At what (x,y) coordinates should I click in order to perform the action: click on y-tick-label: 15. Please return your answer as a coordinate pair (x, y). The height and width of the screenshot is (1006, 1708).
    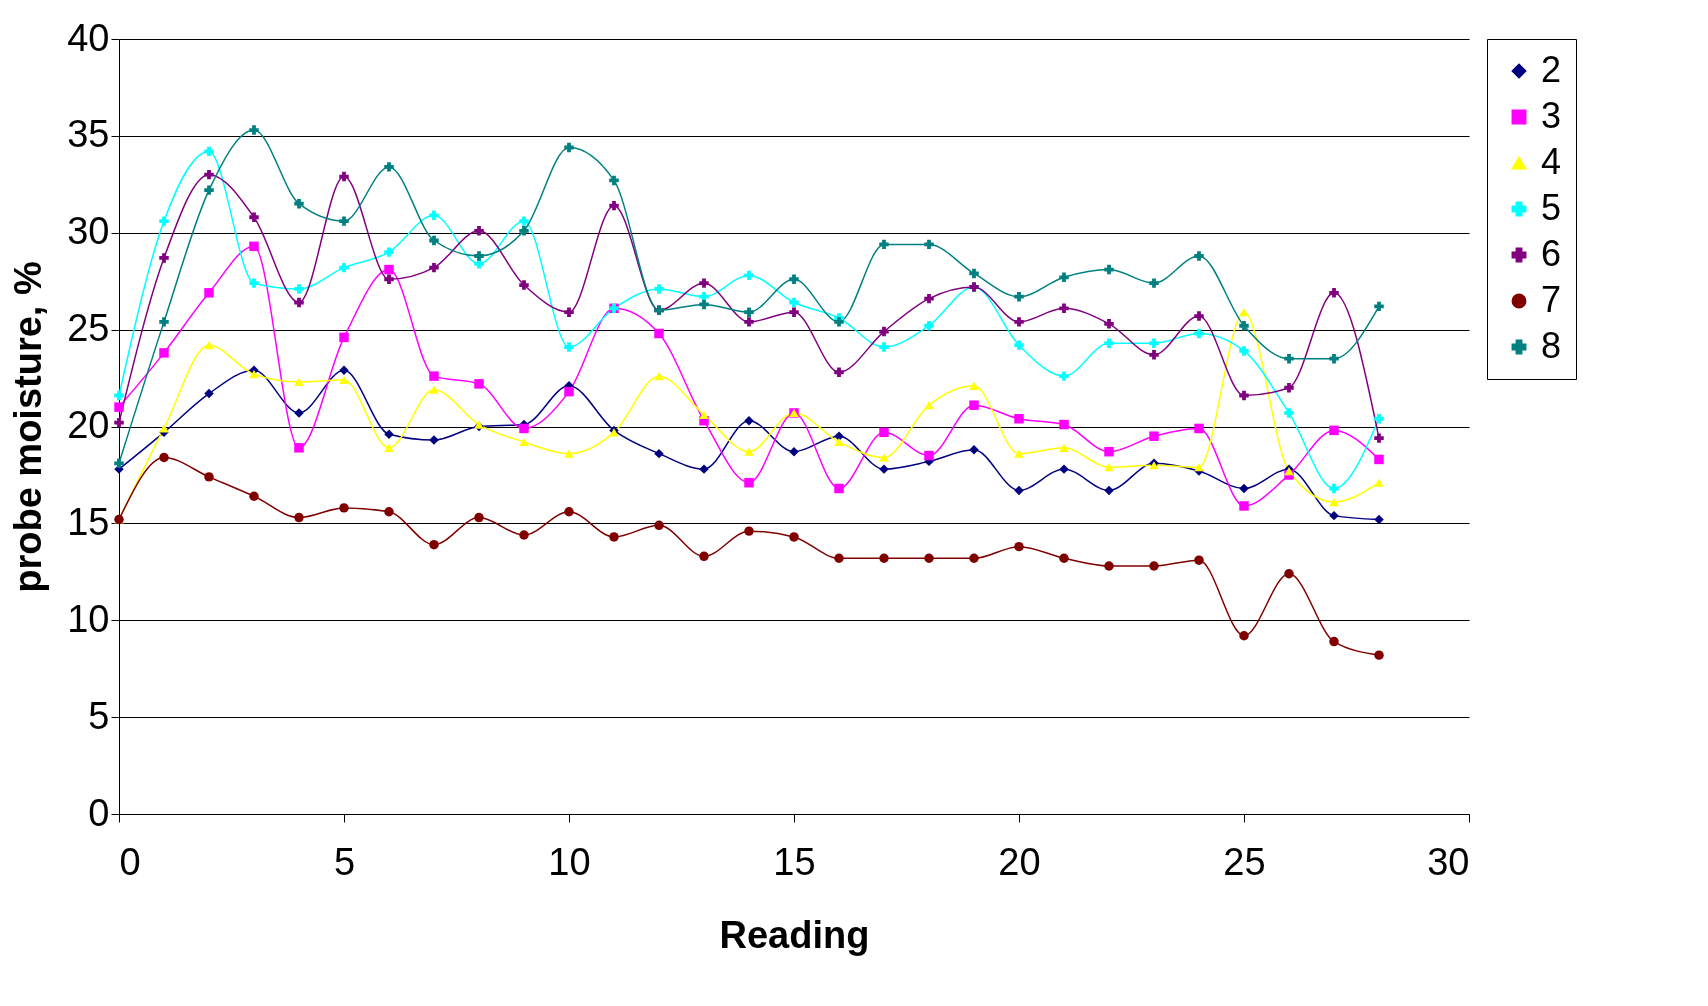
    Looking at the image, I should click on (88, 521).